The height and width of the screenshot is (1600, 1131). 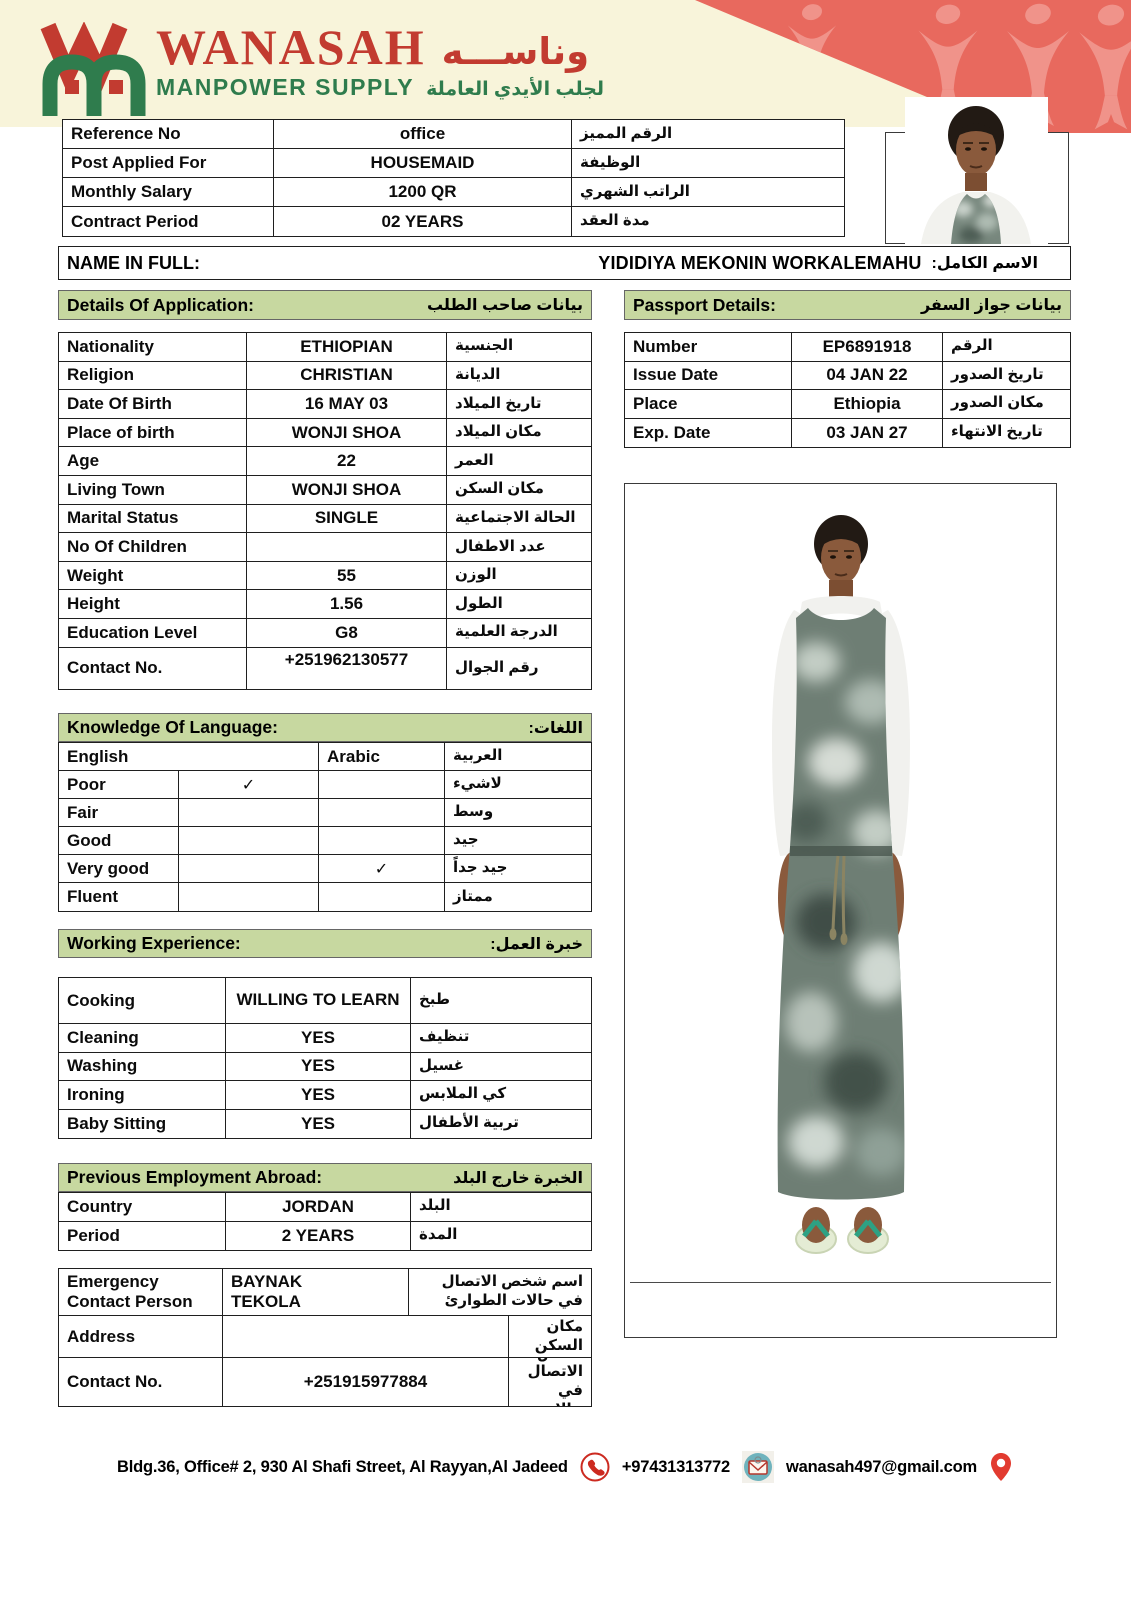 What do you see at coordinates (153, 632) in the screenshot?
I see `row-label: Education Level` at bounding box center [153, 632].